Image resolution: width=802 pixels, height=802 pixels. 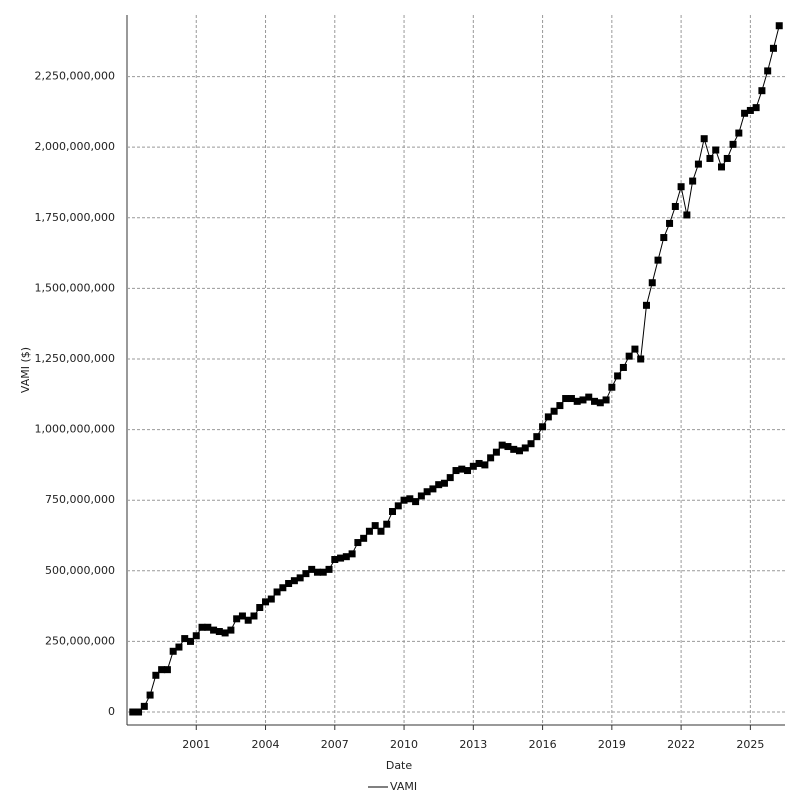 What do you see at coordinates (750, 744) in the screenshot?
I see `x-tick-label: 2025` at bounding box center [750, 744].